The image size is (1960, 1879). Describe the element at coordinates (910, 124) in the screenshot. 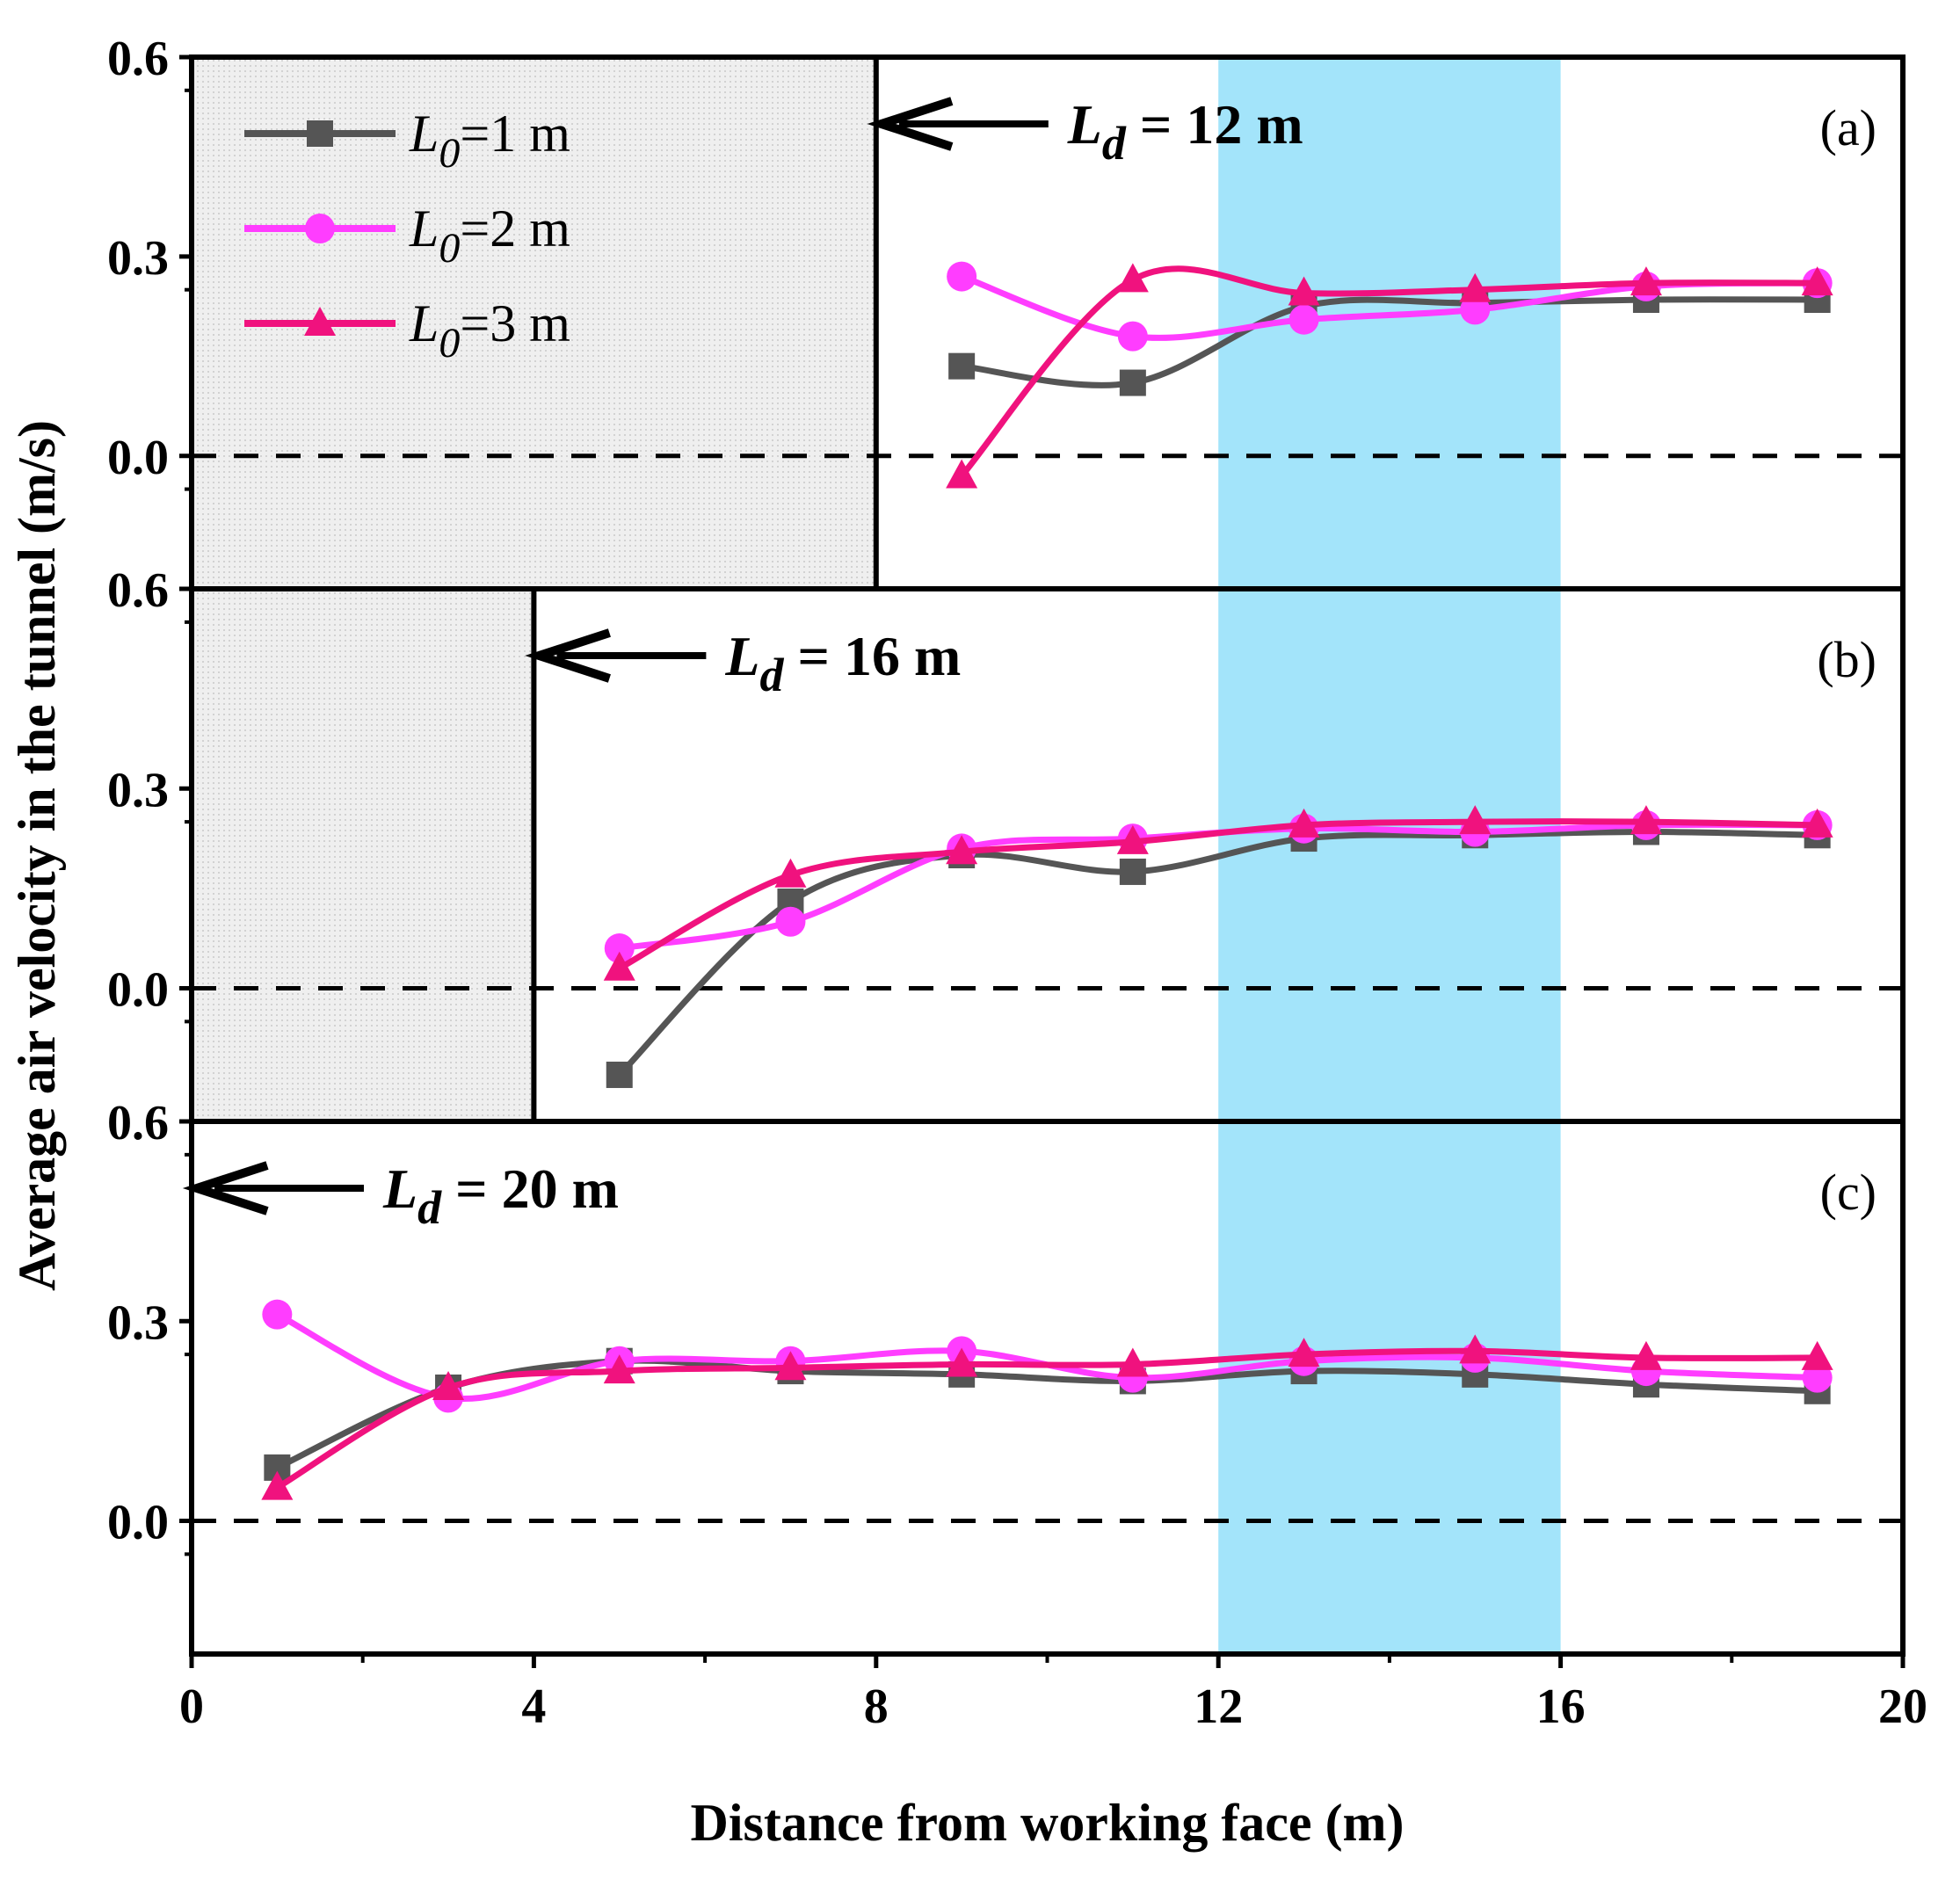

I see `panel-a-ld-arrow-head` at that location.